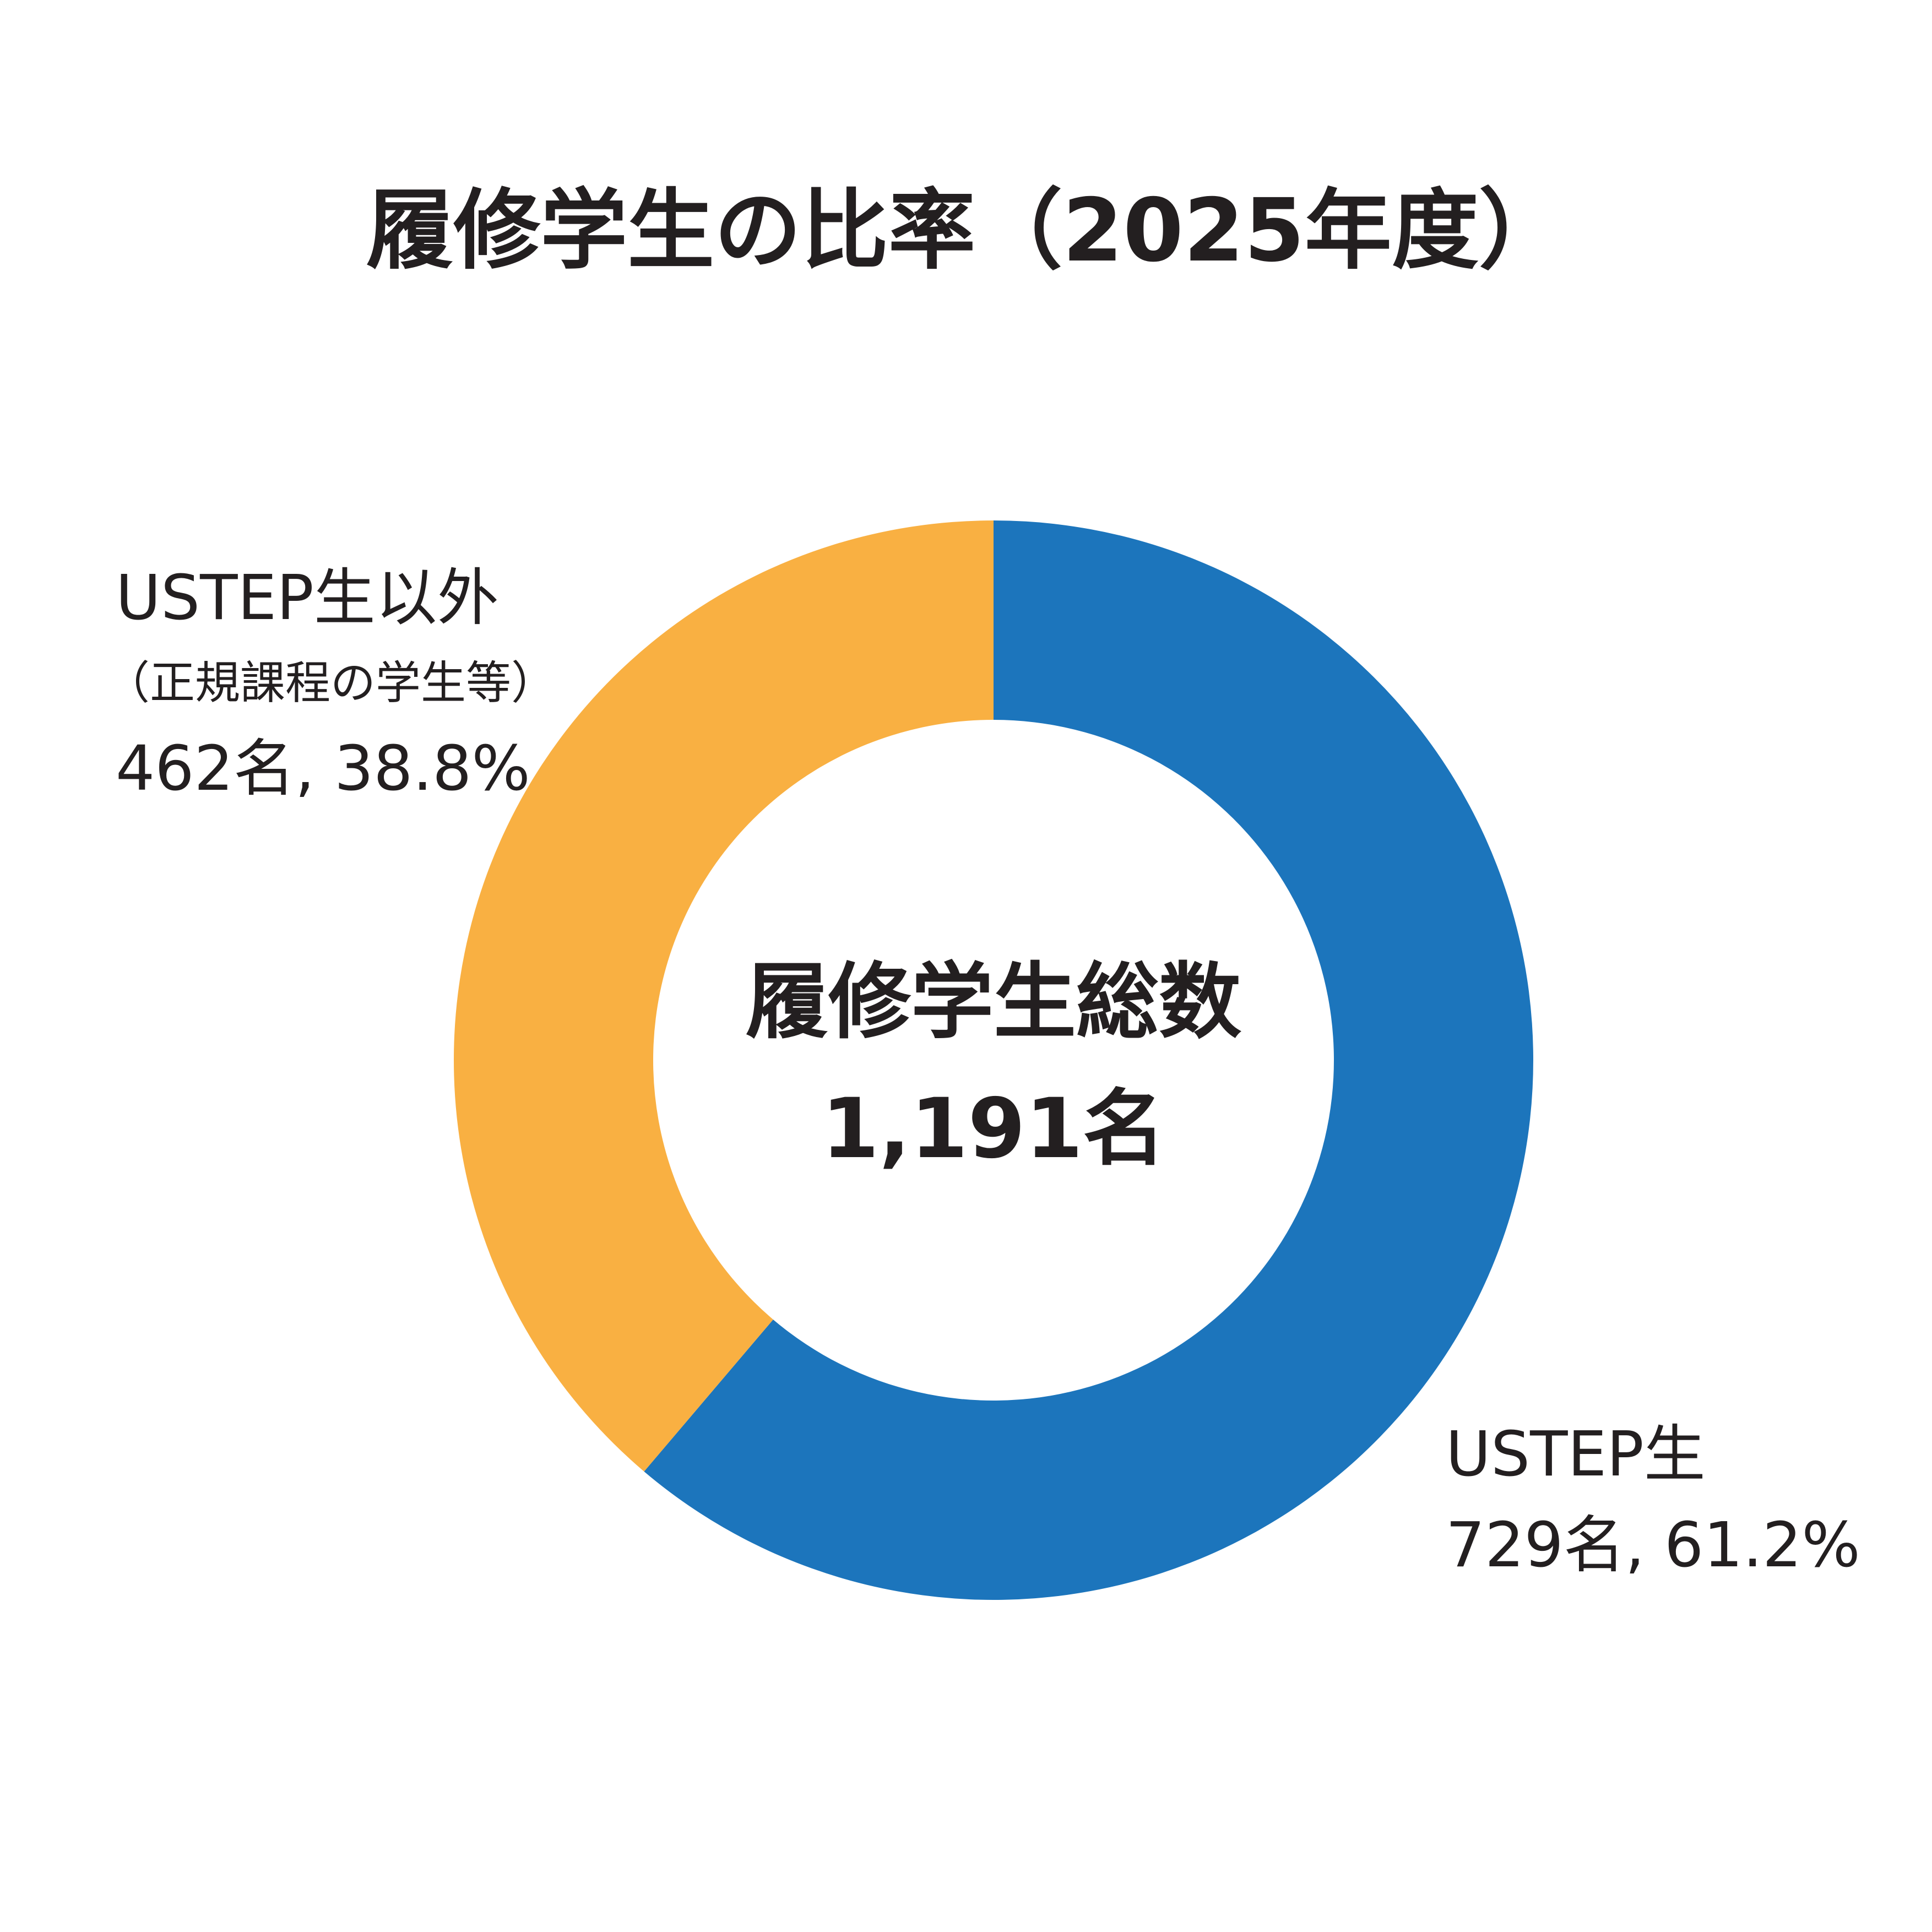 This screenshot has height=1932, width=1932. I want to click on chart-title: 履修学生の比率（2025年度）, so click(966, 230).